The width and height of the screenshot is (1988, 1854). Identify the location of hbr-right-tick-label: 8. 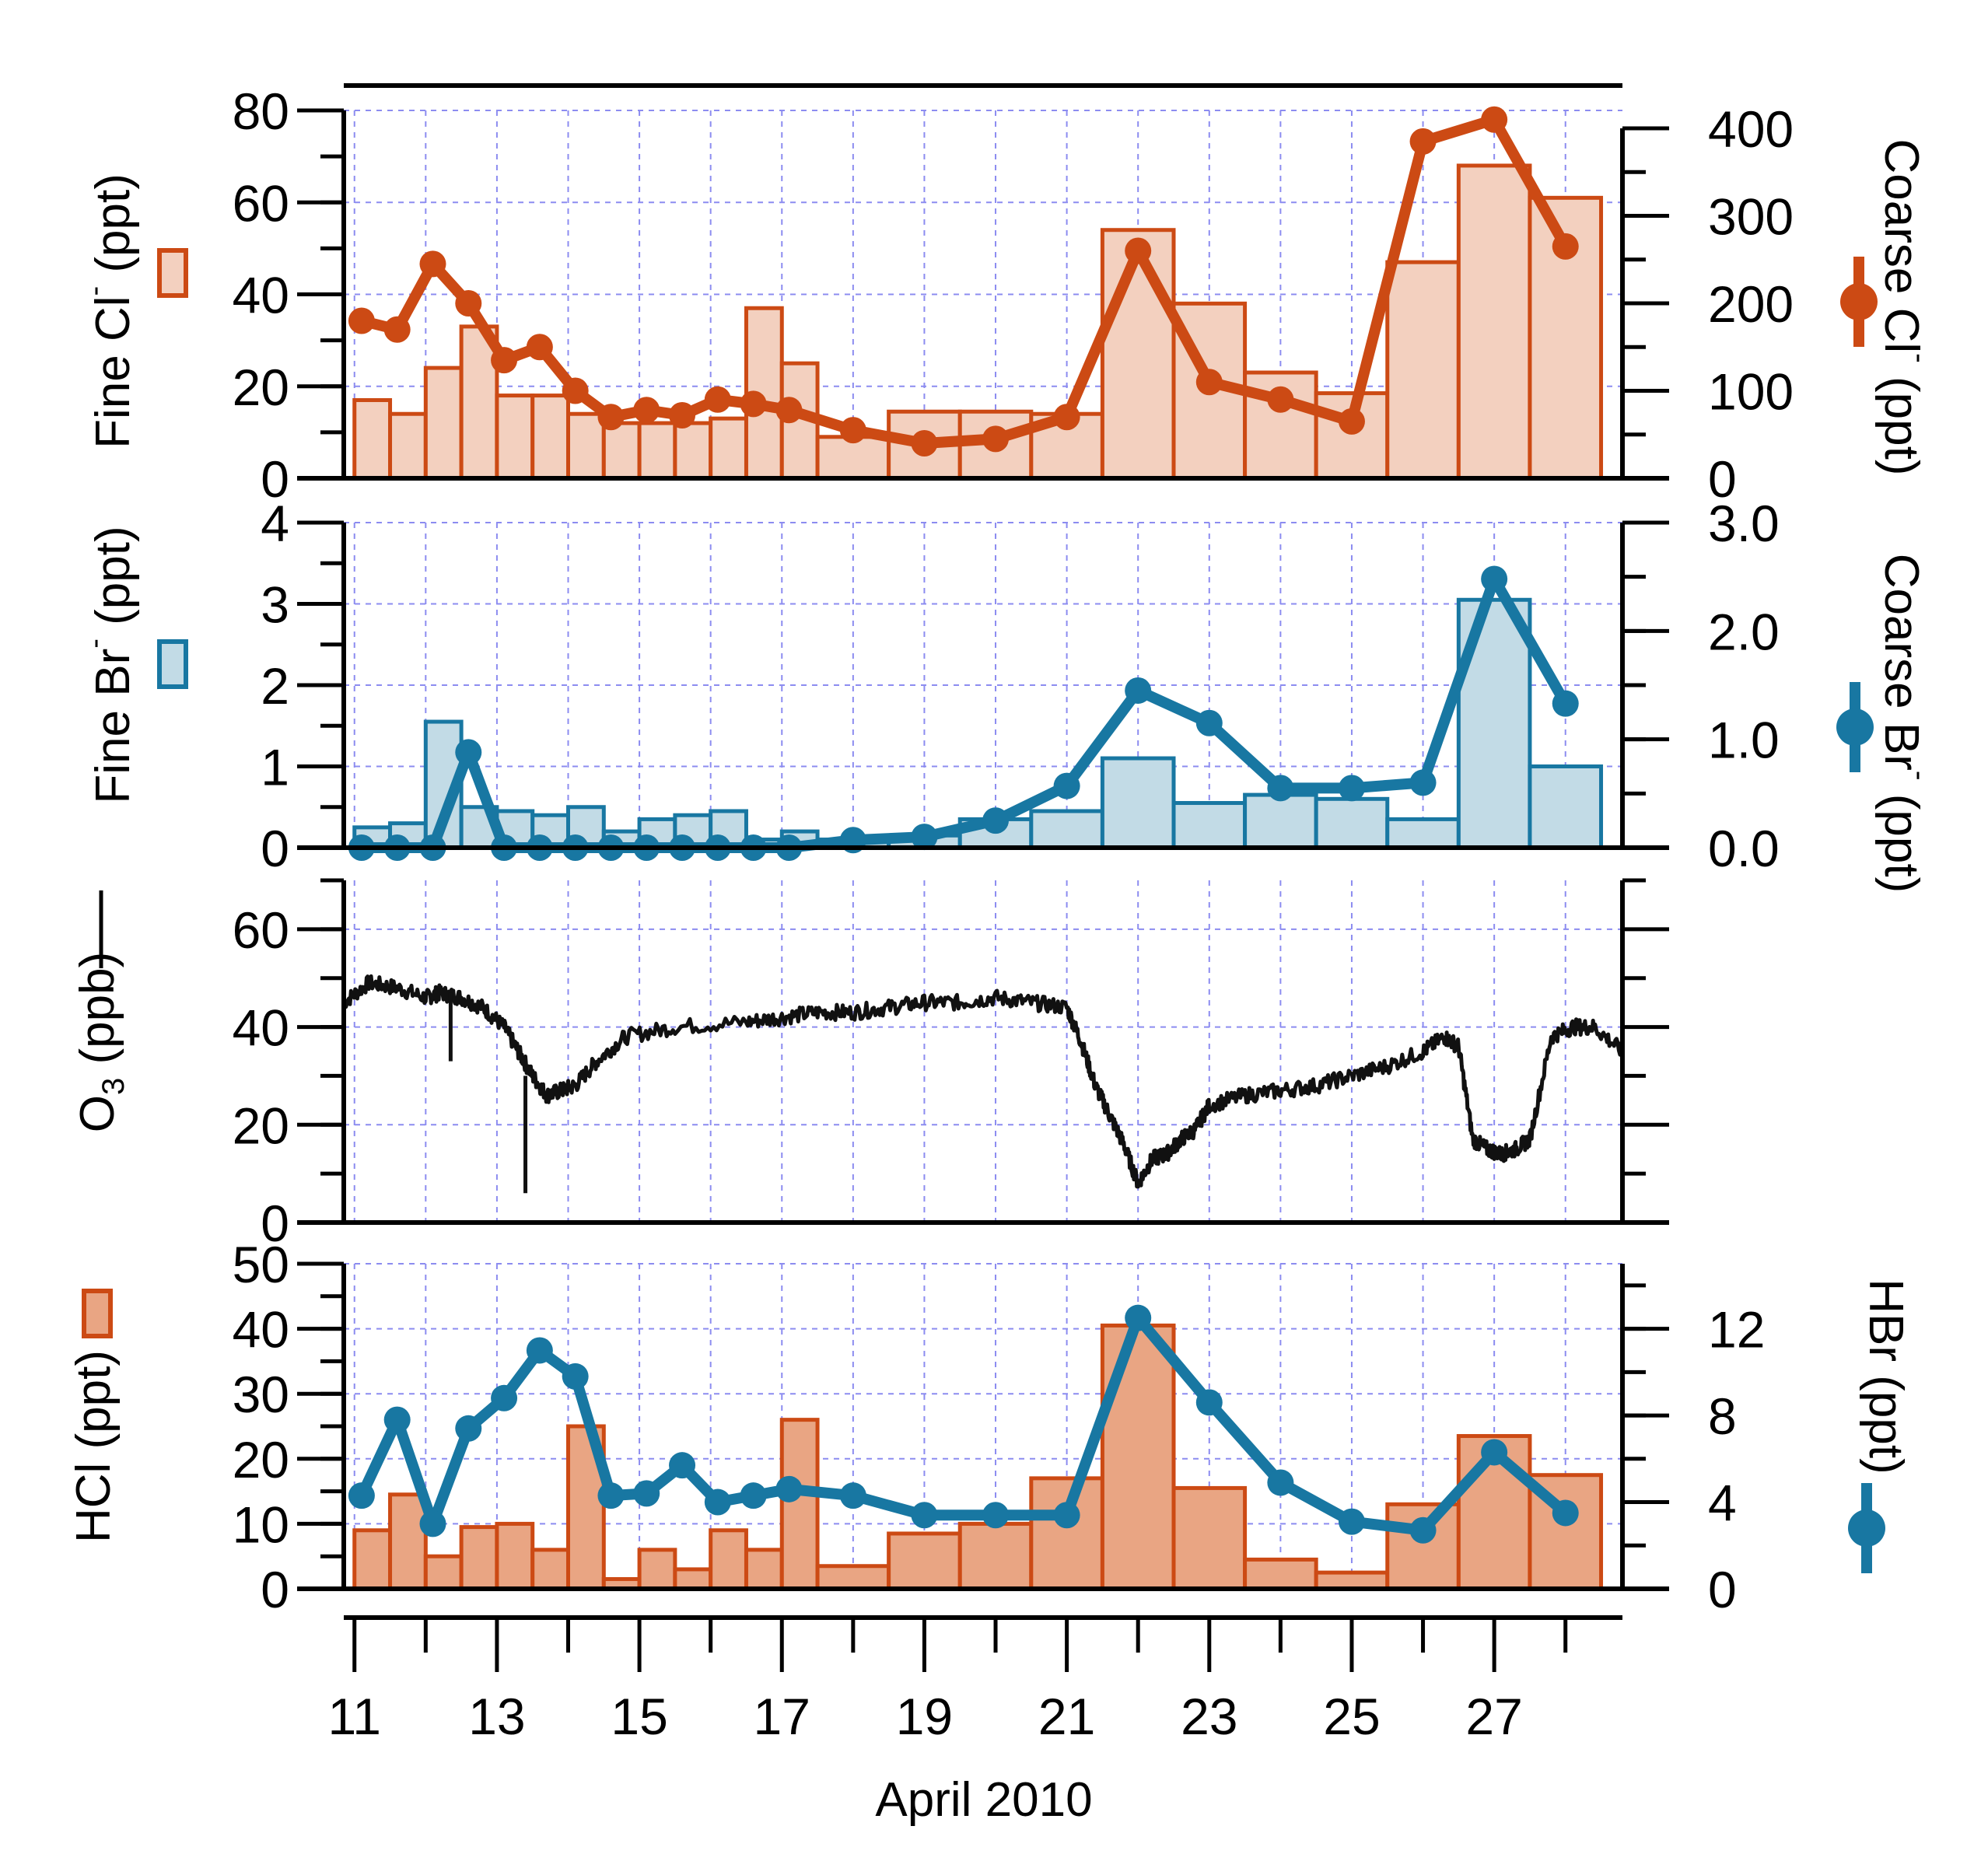
(1723, 1416).